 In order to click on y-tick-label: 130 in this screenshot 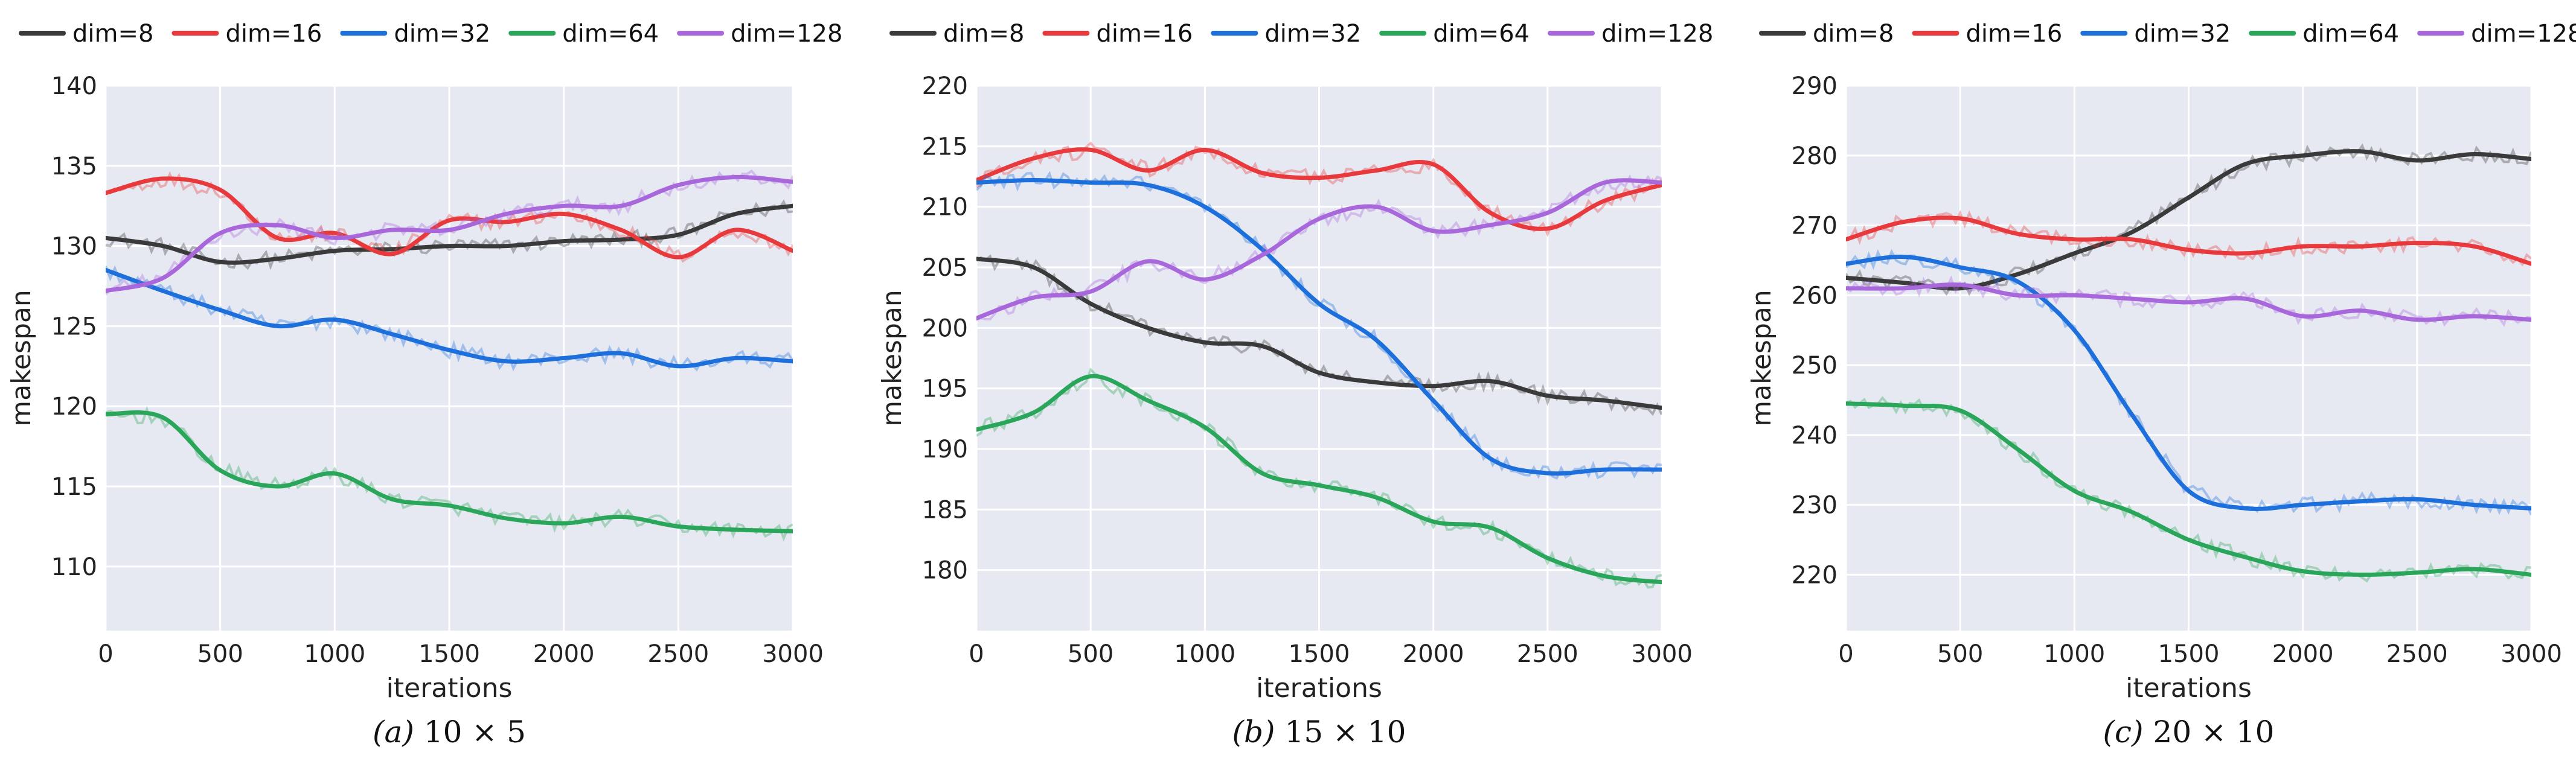, I will do `click(74, 247)`.